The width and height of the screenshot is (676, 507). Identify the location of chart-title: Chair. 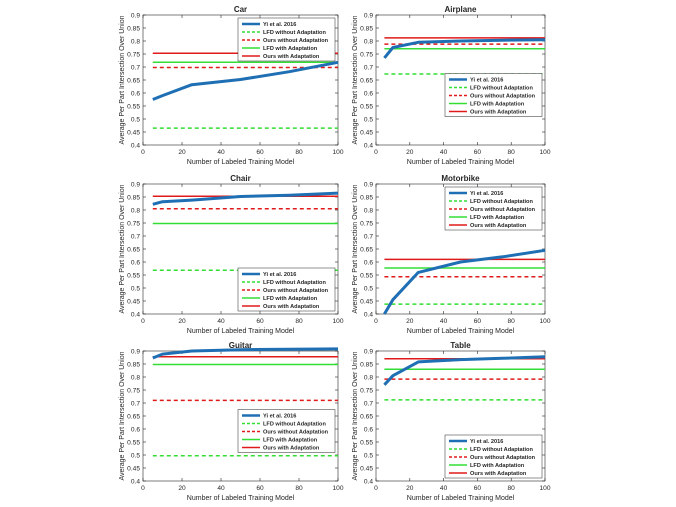
(240, 178).